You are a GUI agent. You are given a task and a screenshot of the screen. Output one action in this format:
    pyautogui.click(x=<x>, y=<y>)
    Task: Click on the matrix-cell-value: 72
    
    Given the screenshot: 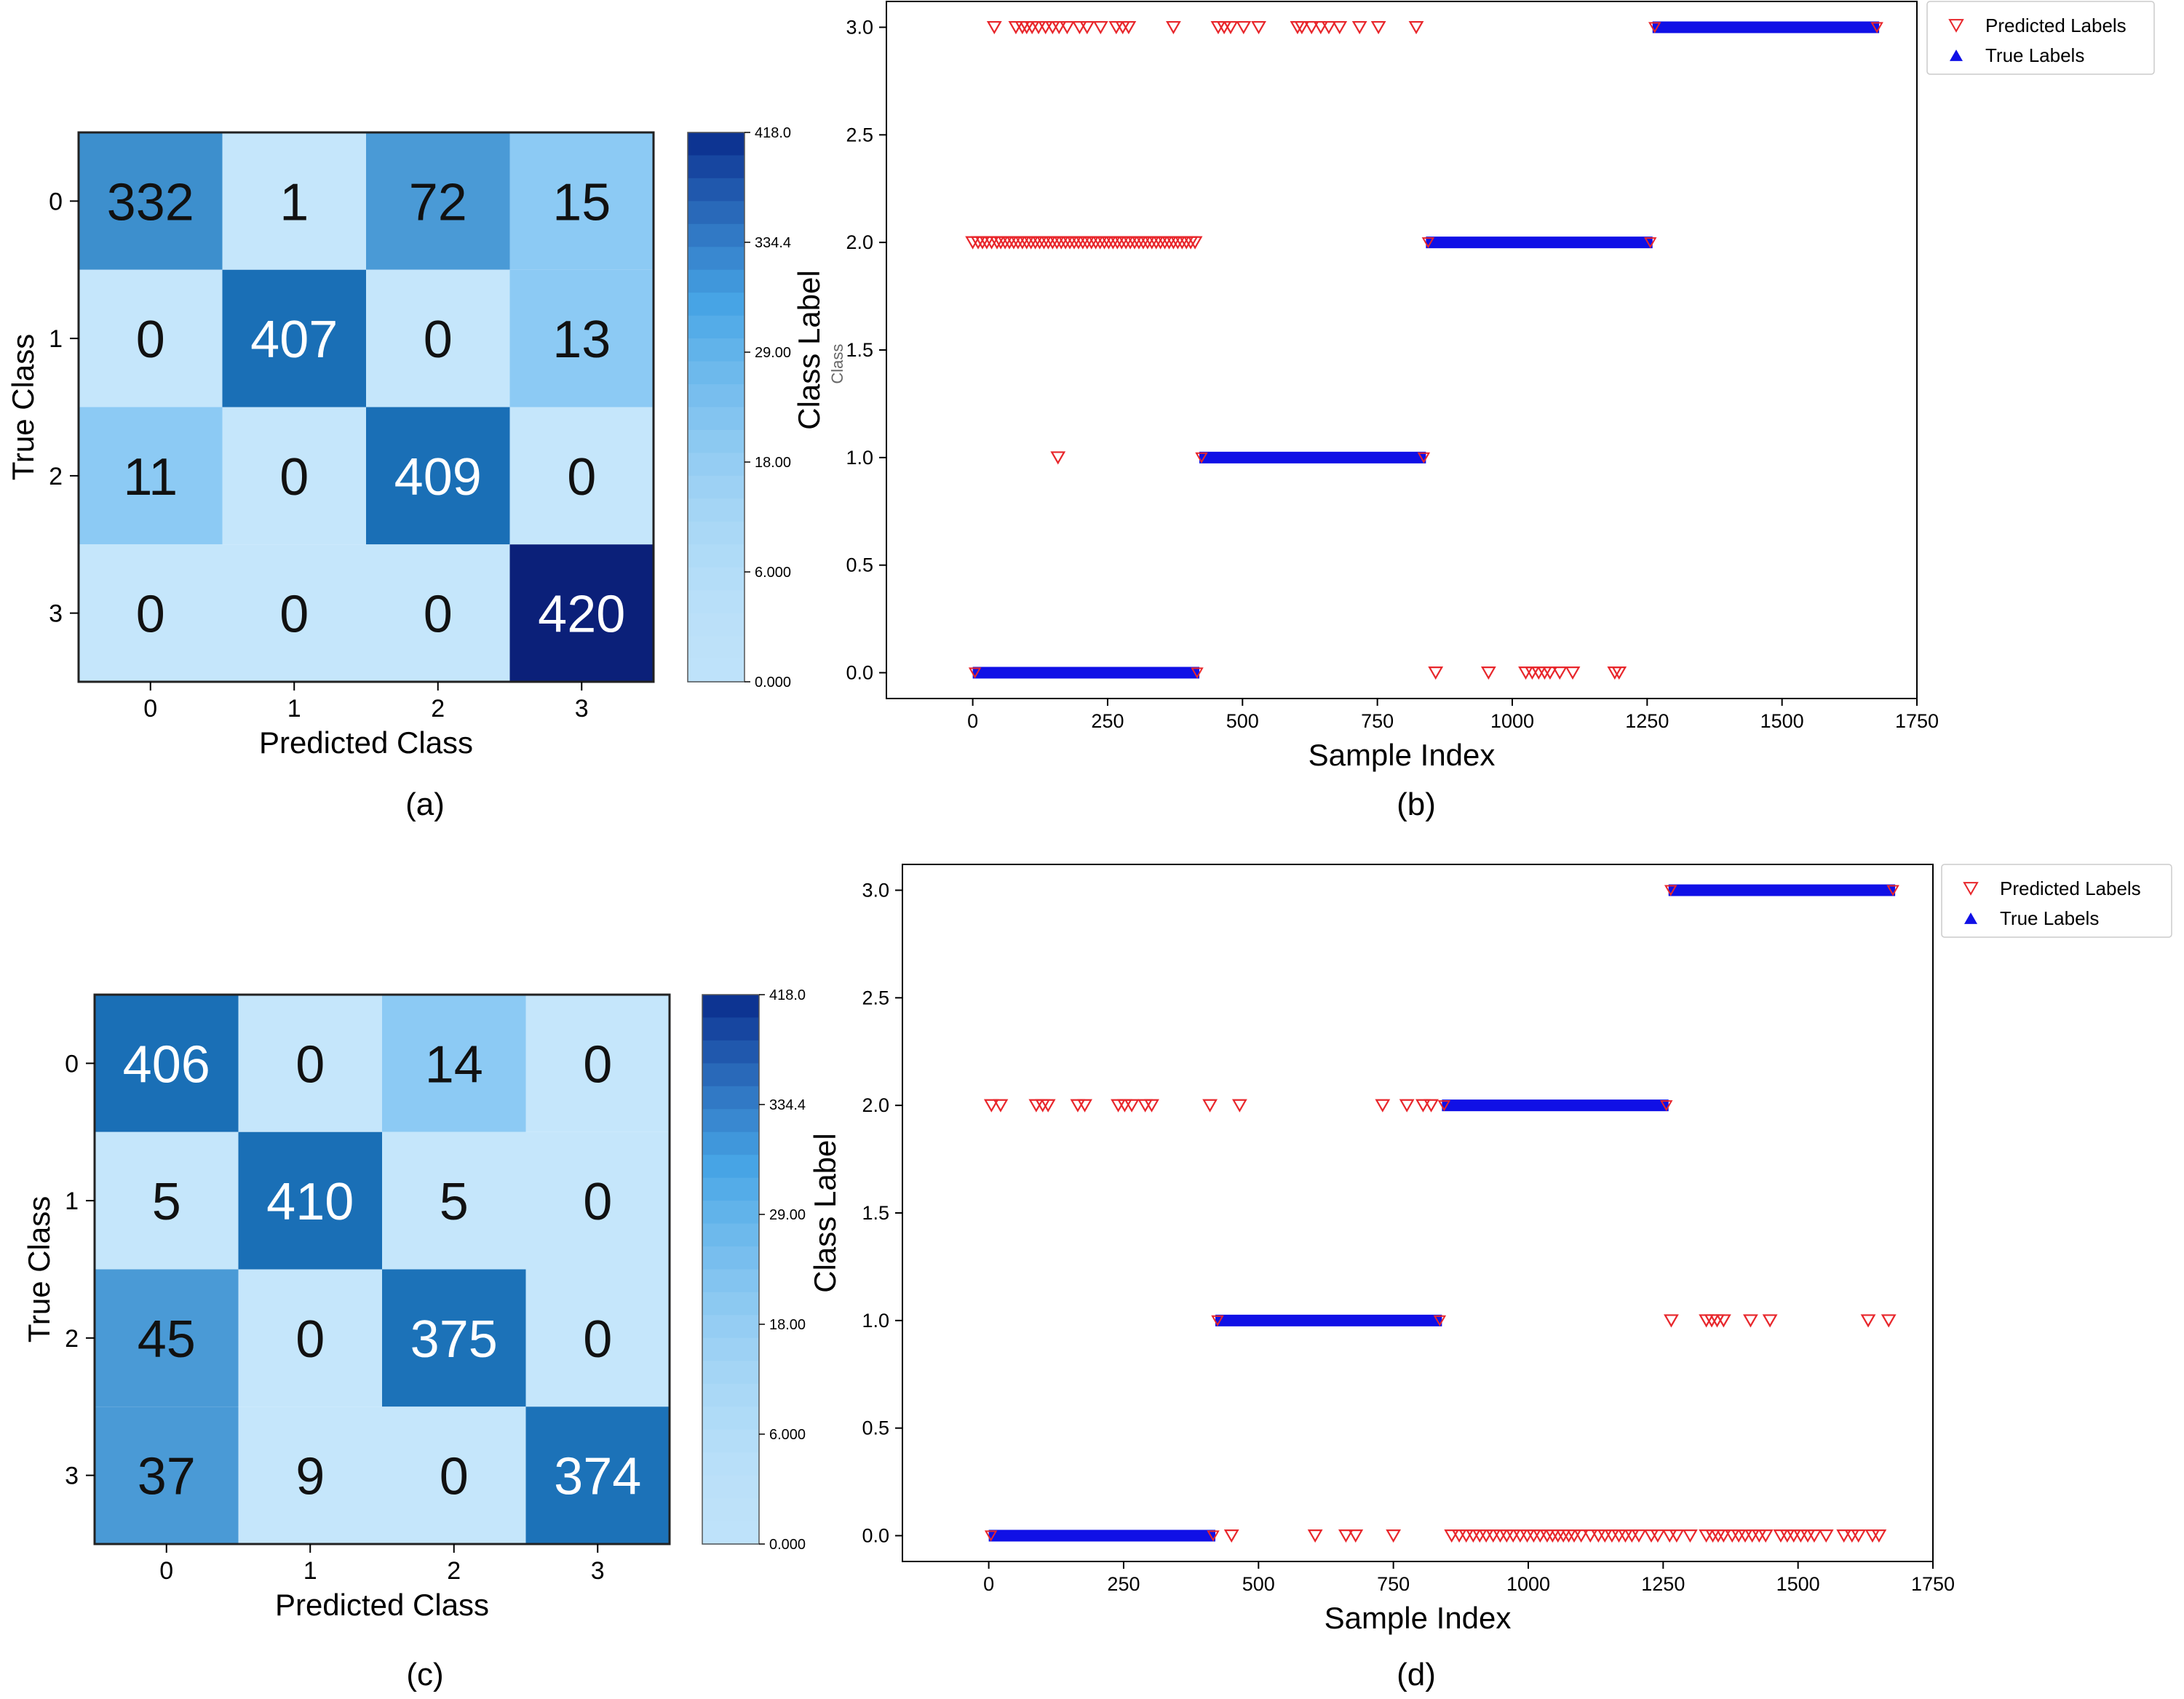 What is the action you would take?
    pyautogui.click(x=438, y=202)
    